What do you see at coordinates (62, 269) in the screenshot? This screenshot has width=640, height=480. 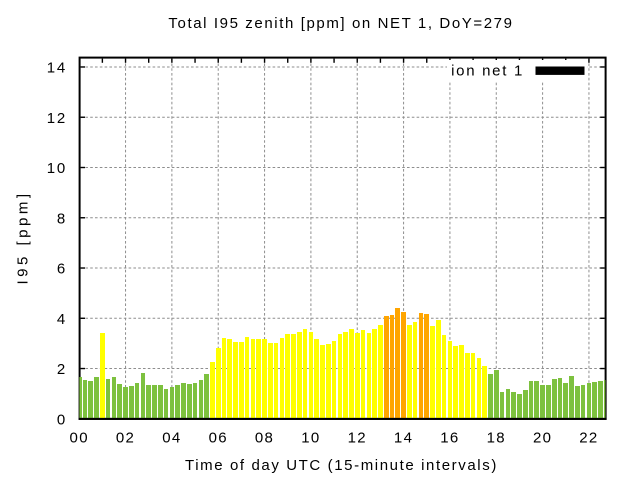 I see `svg-text: 6` at bounding box center [62, 269].